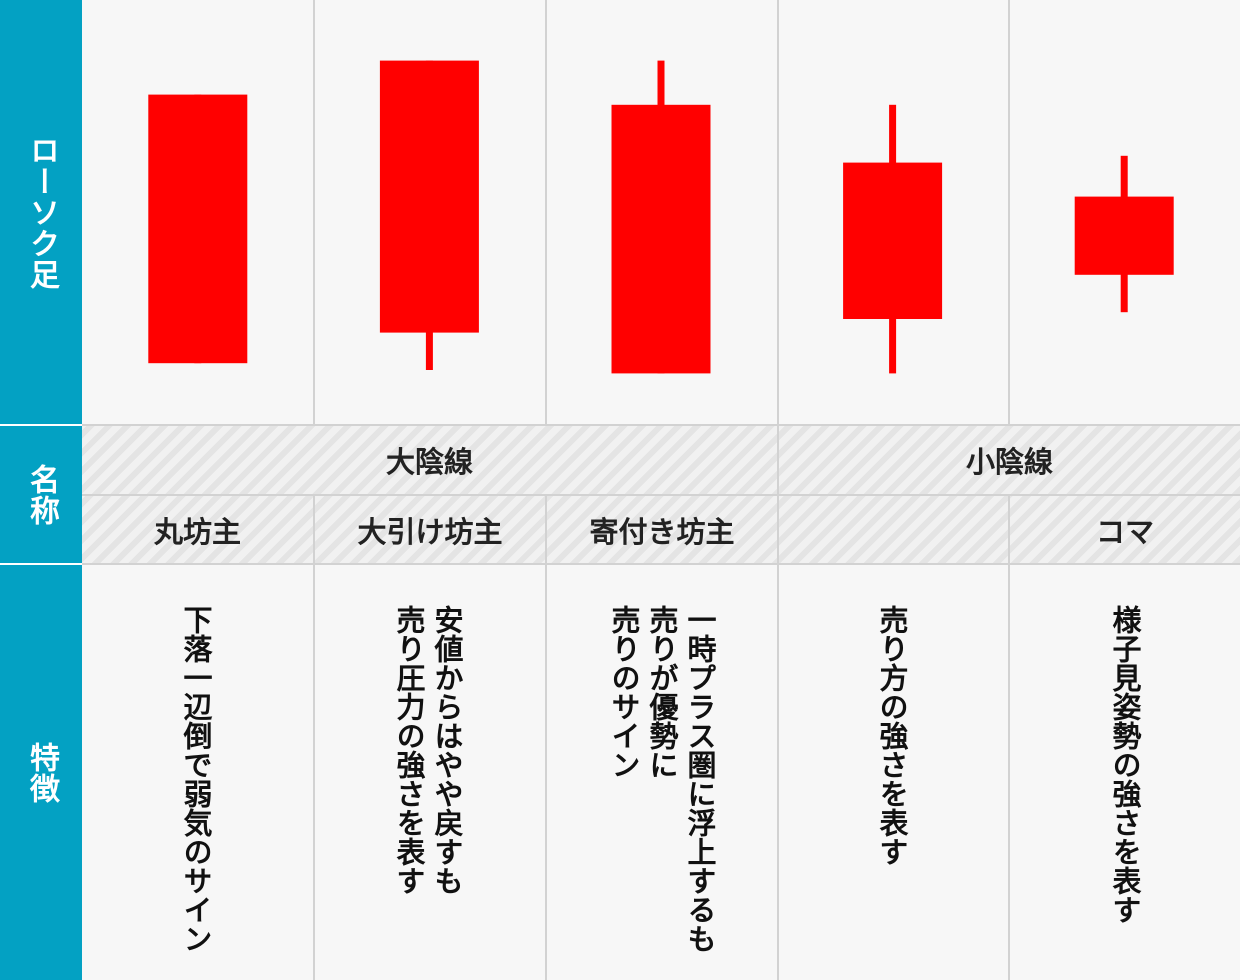 Image resolution: width=1240 pixels, height=980 pixels. I want to click on group-row, so click(661, 460).